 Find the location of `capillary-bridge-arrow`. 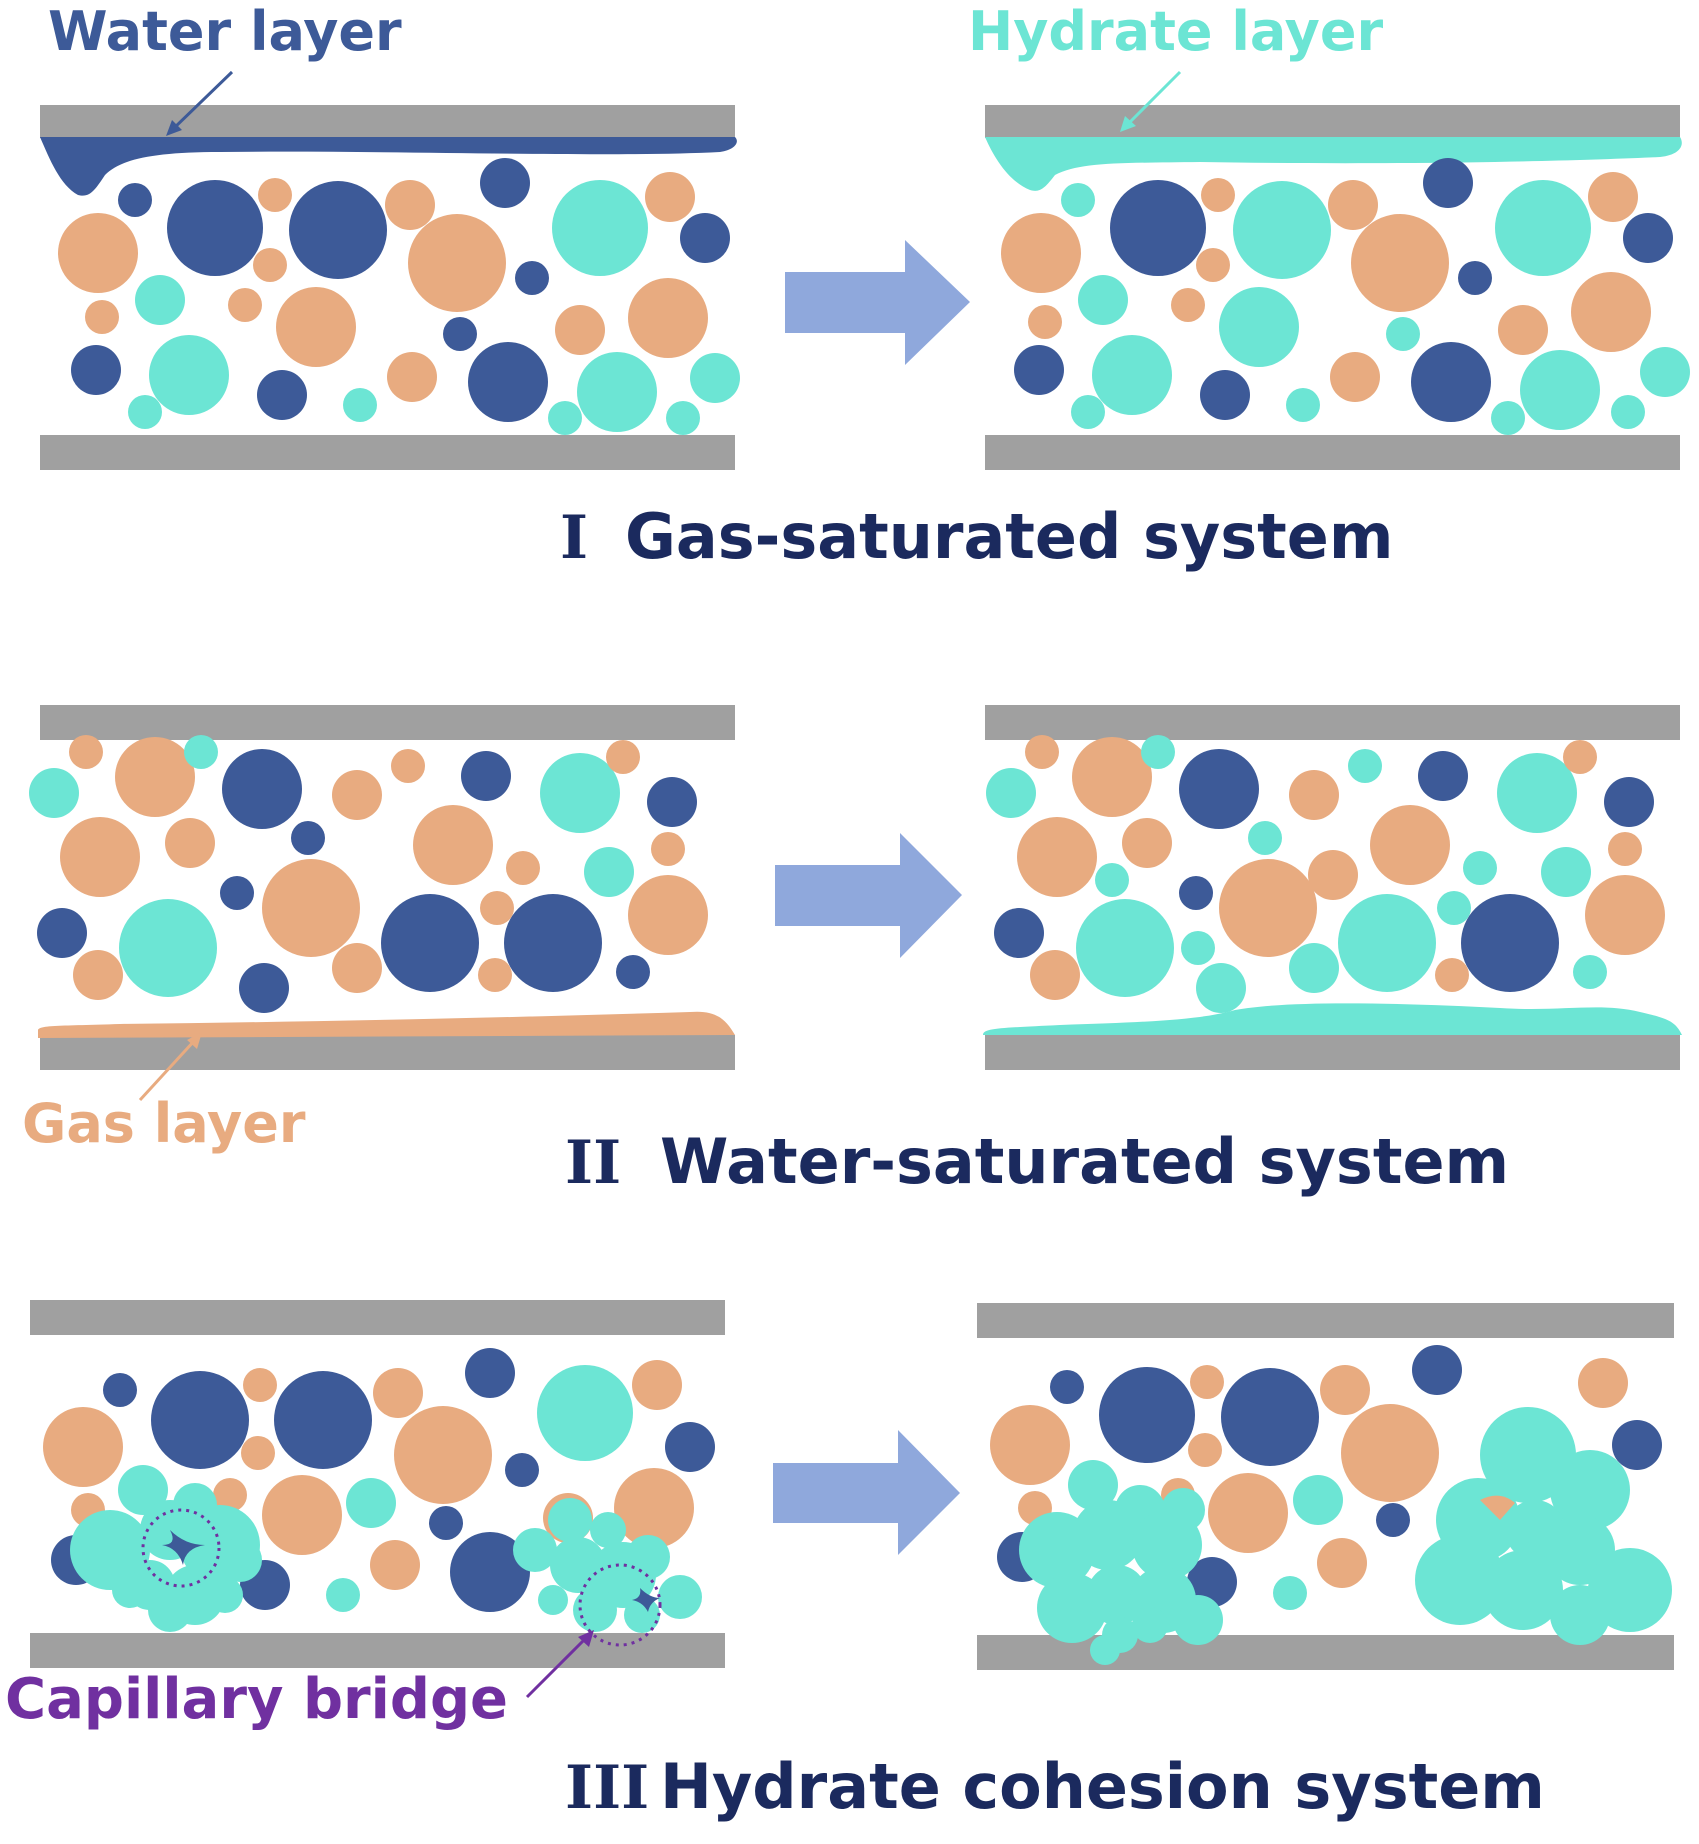

capillary-bridge-arrow is located at coordinates (557, 1667).